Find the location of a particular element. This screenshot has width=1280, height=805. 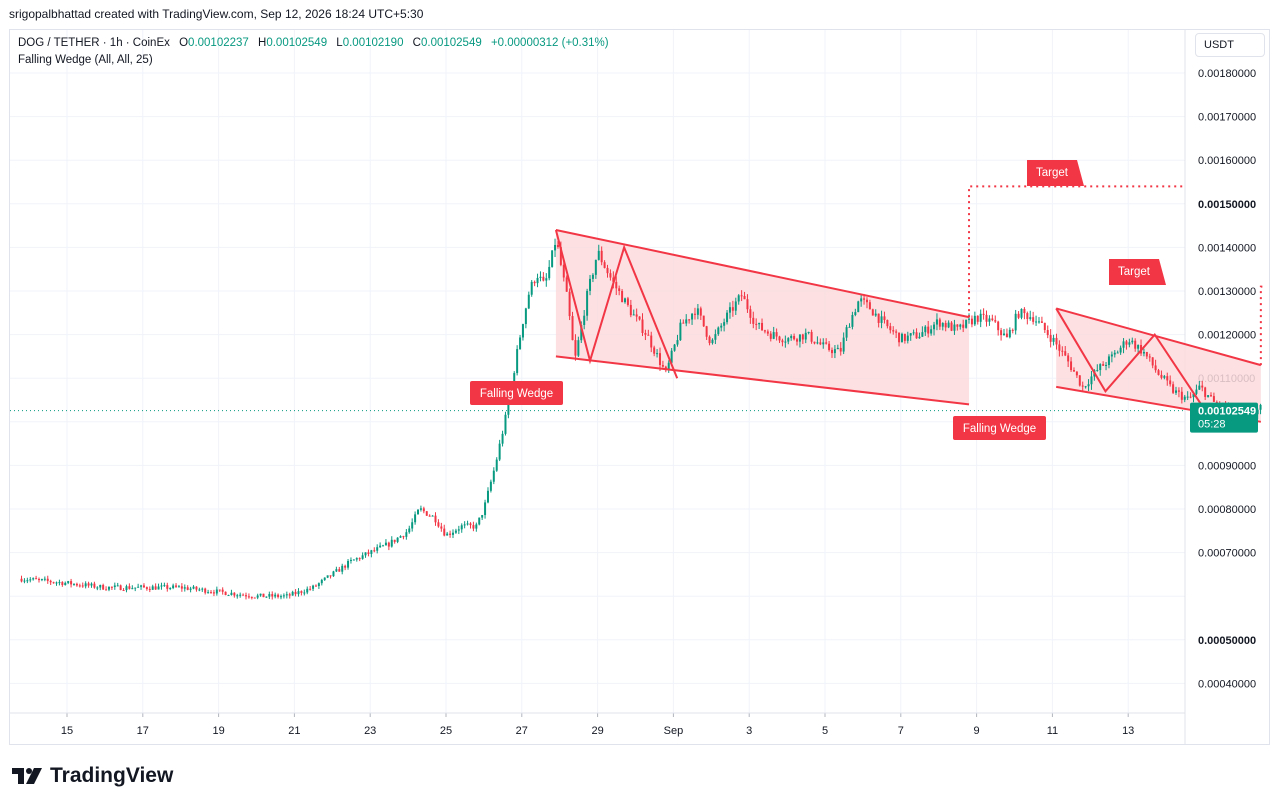

x-tick-label: 21 is located at coordinates (294, 731).